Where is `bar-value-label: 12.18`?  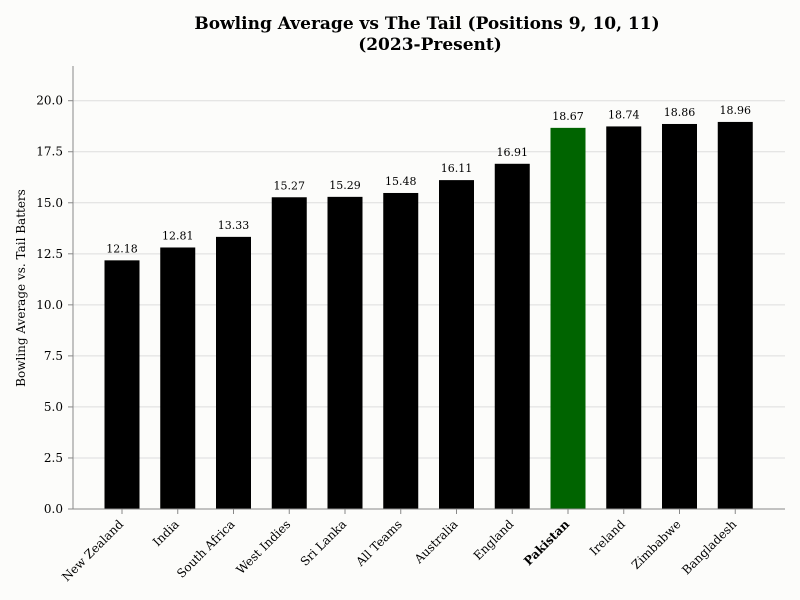 bar-value-label: 12.18 is located at coordinates (122, 248).